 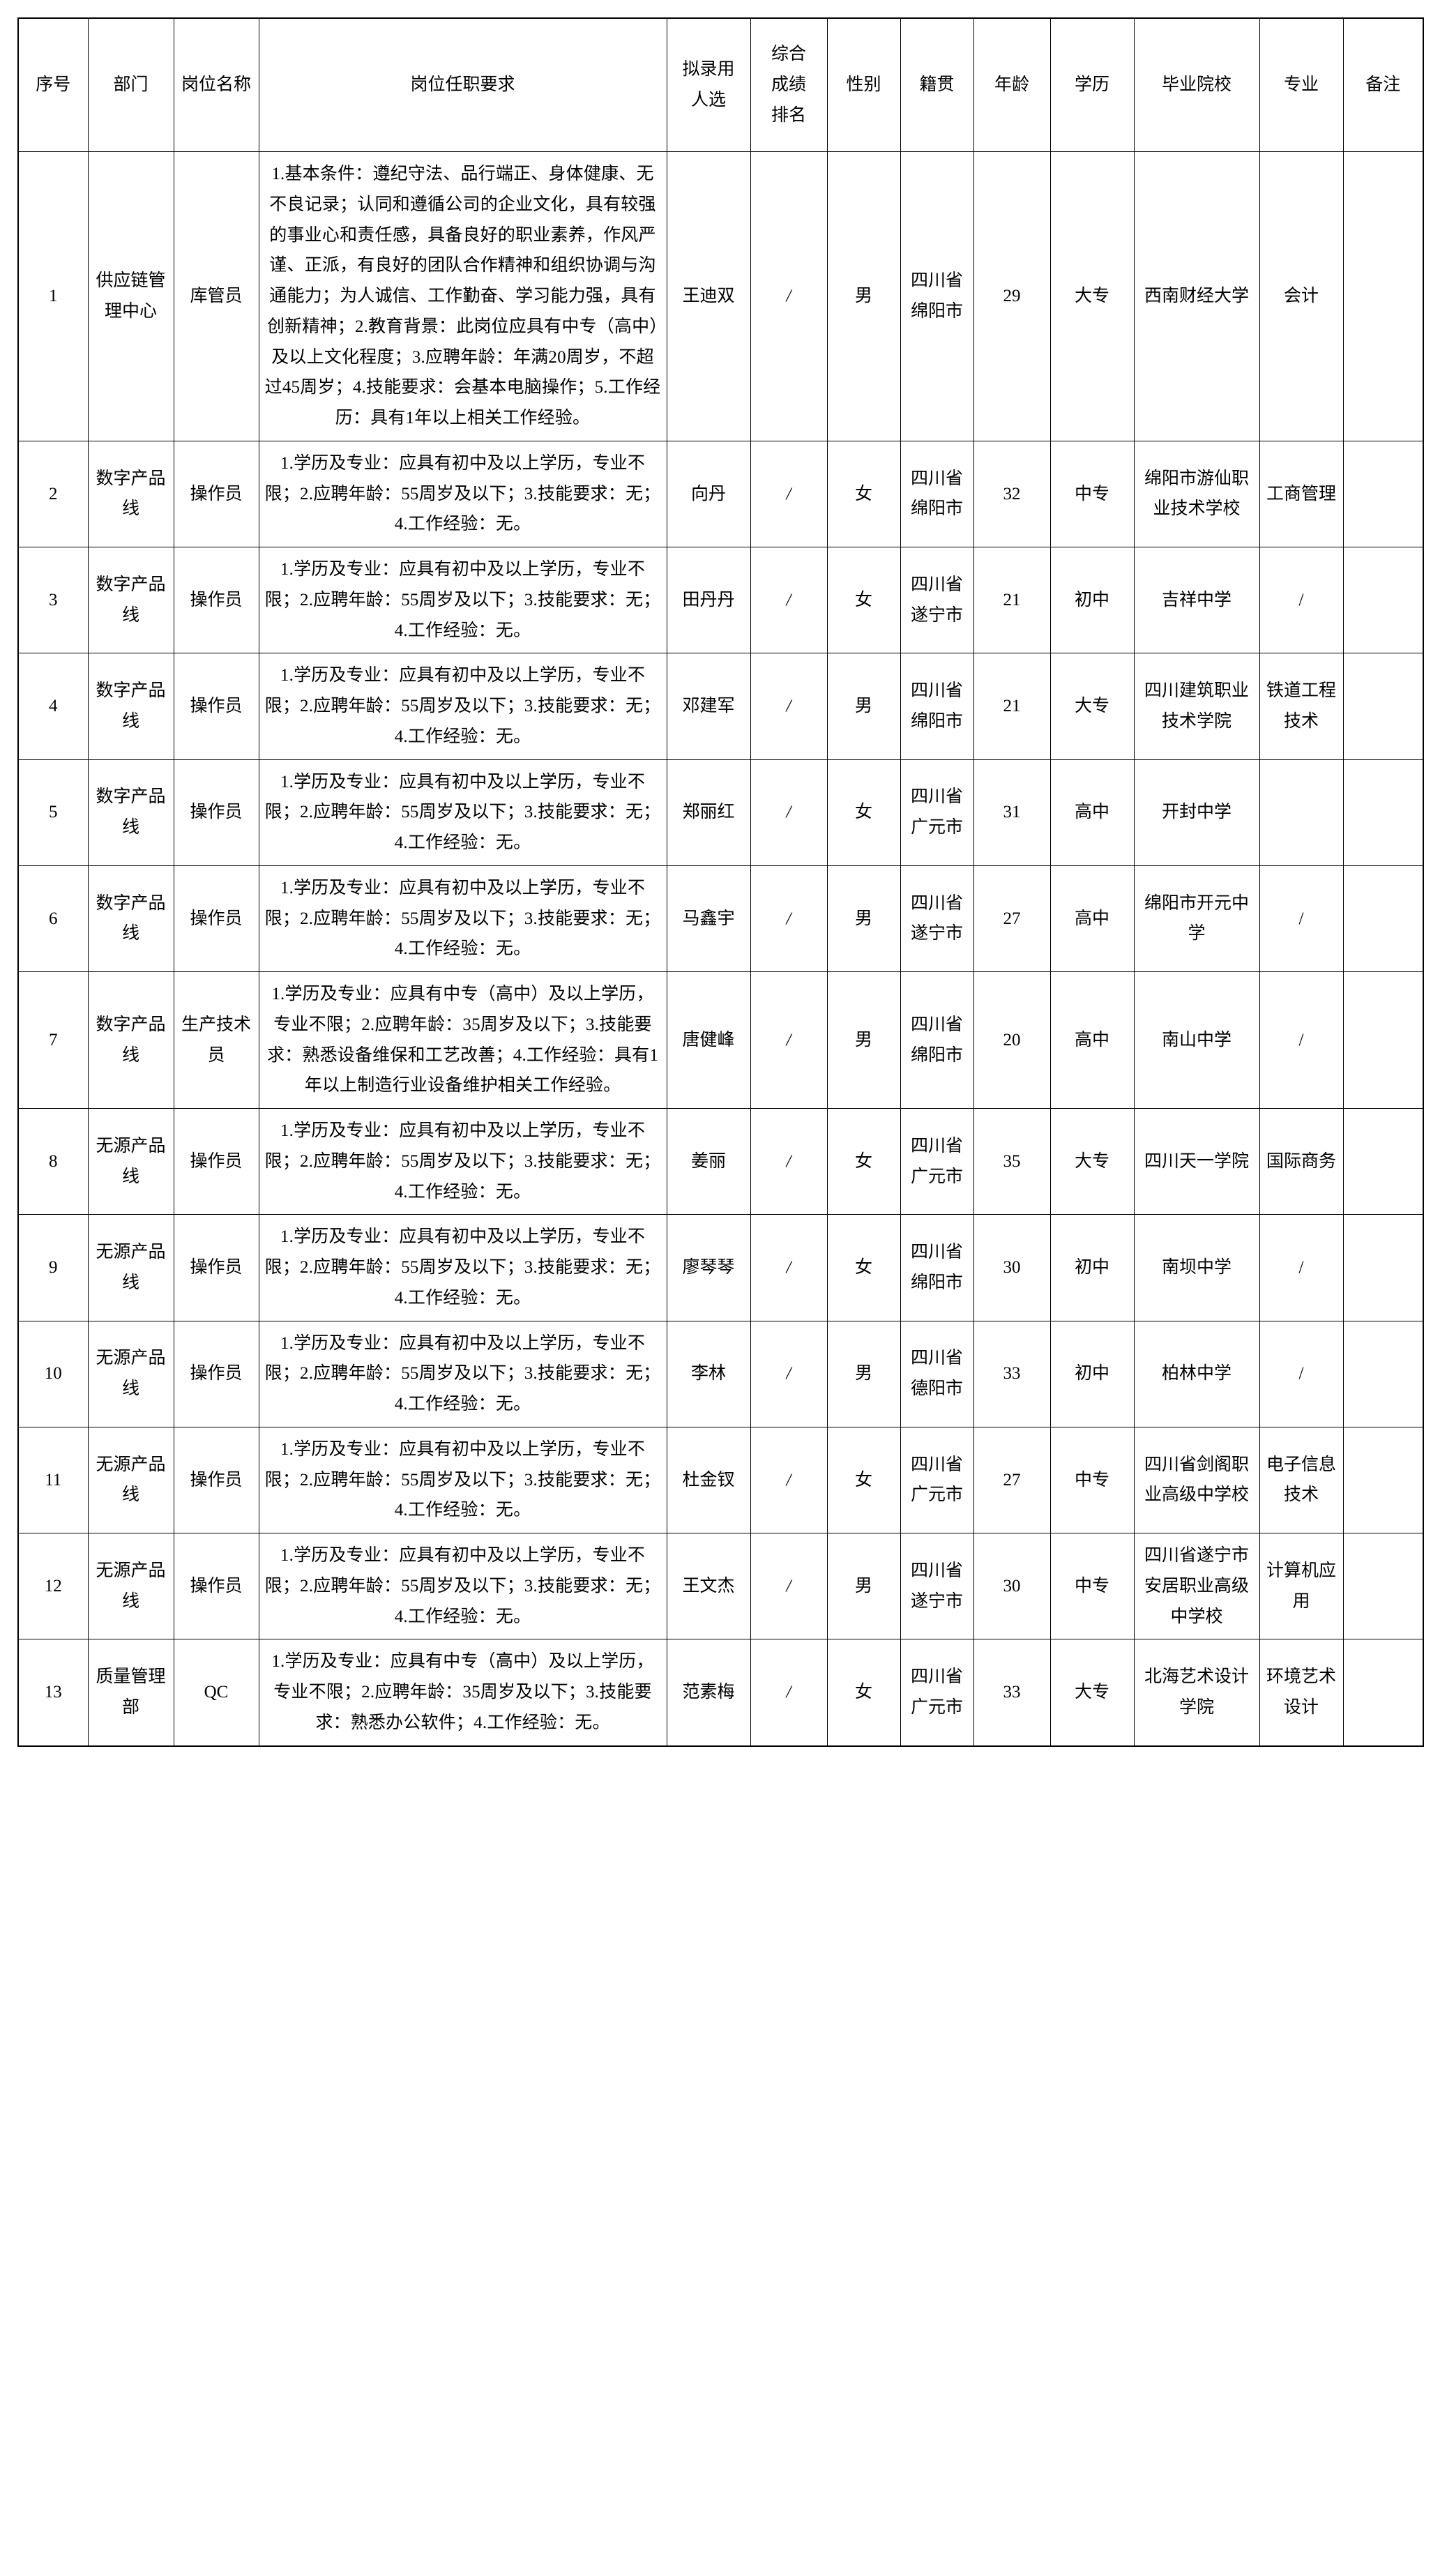 I want to click on cell-candidate: 杜金钗, so click(x=708, y=1480).